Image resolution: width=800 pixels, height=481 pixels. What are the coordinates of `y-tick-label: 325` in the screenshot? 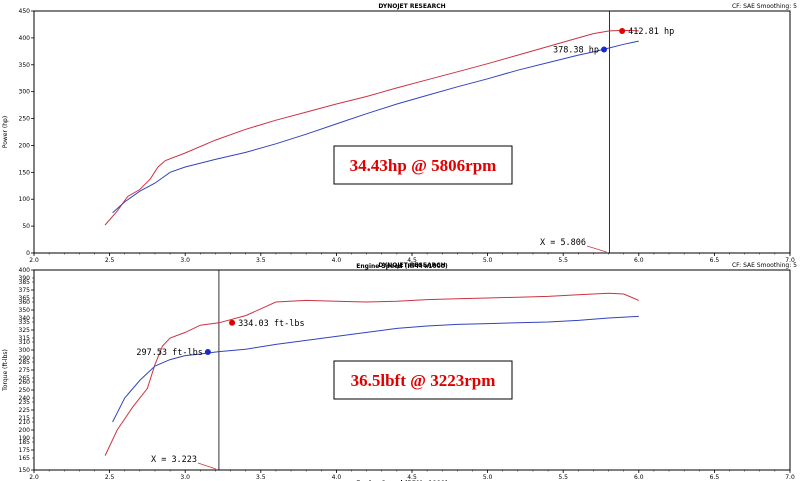 It's located at (25, 330).